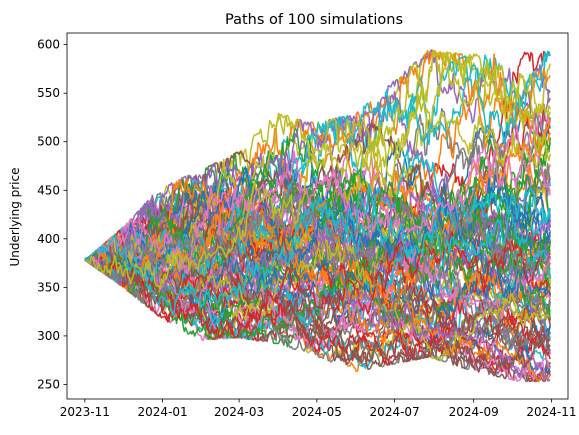  What do you see at coordinates (474, 412) in the screenshot?
I see `x-tick-label: 2024-09` at bounding box center [474, 412].